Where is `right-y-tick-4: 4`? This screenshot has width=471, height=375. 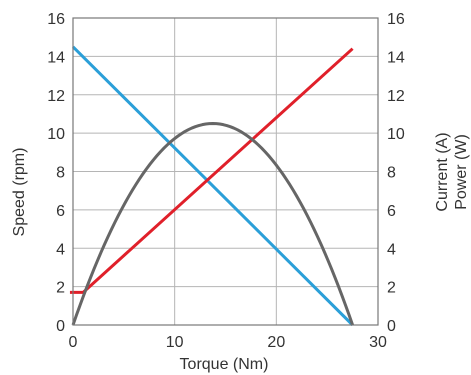
right-y-tick-4: 4 is located at coordinates (391, 249).